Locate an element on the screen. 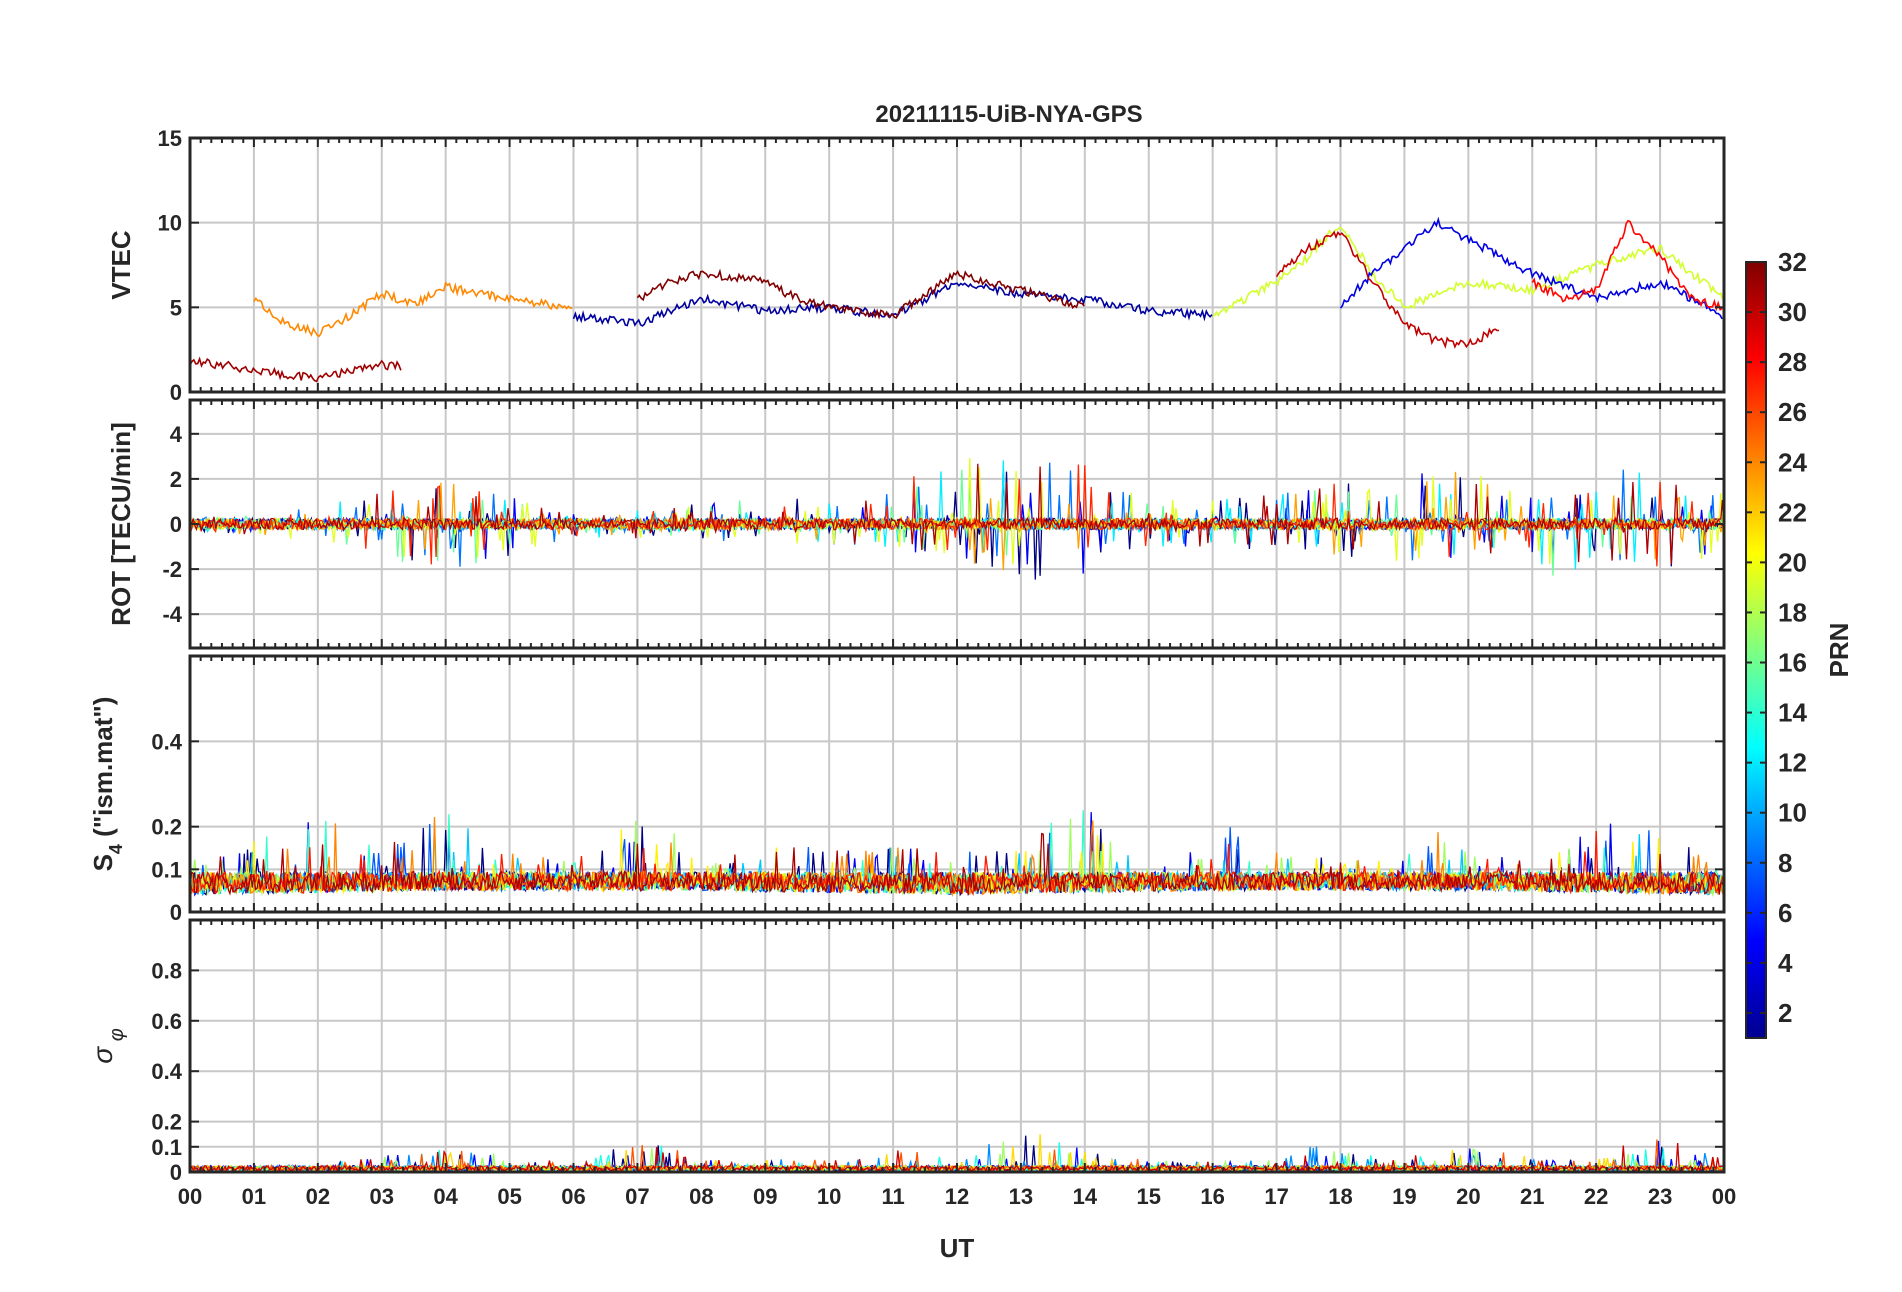 Image resolution: width=1902 pixels, height=1292 pixels. x-tick-label: 04 is located at coordinates (445, 1196).